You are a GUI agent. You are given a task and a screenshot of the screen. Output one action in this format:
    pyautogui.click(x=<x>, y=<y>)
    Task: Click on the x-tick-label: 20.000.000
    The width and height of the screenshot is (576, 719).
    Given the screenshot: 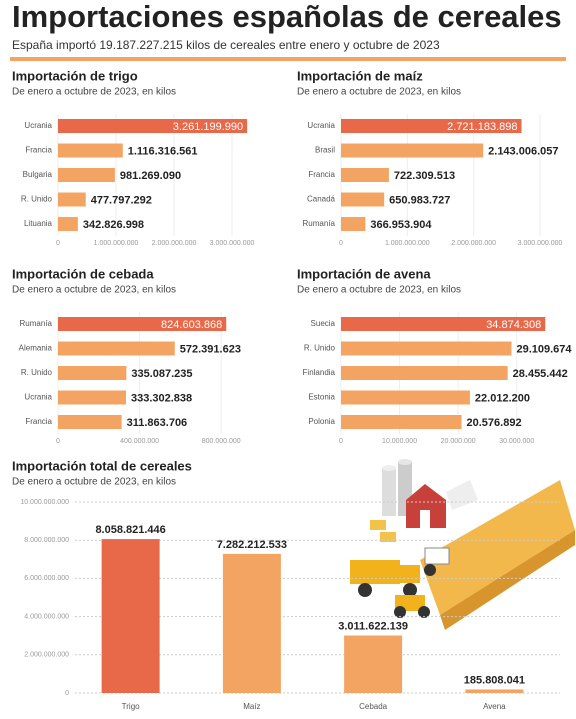 What is the action you would take?
    pyautogui.click(x=458, y=441)
    